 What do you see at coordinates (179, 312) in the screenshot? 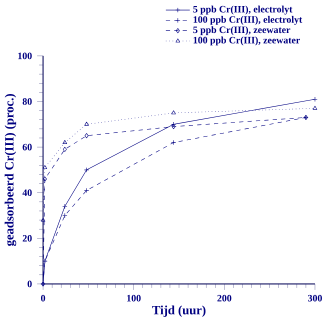
I see `x-axis-title: Tijd (uur)` at bounding box center [179, 312].